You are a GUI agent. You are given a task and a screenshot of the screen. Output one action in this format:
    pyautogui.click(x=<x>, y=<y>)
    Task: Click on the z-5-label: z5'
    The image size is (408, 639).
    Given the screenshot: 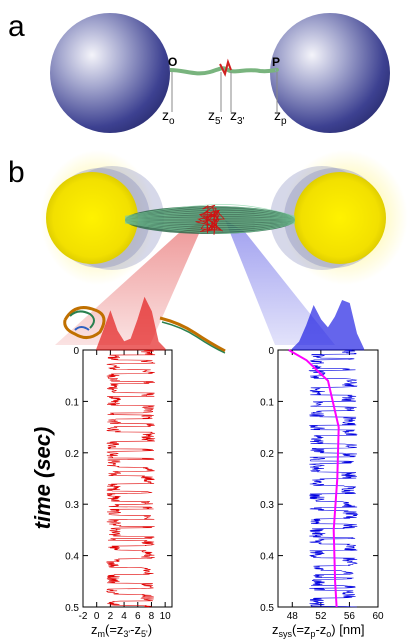 What is the action you would take?
    pyautogui.click(x=215, y=117)
    